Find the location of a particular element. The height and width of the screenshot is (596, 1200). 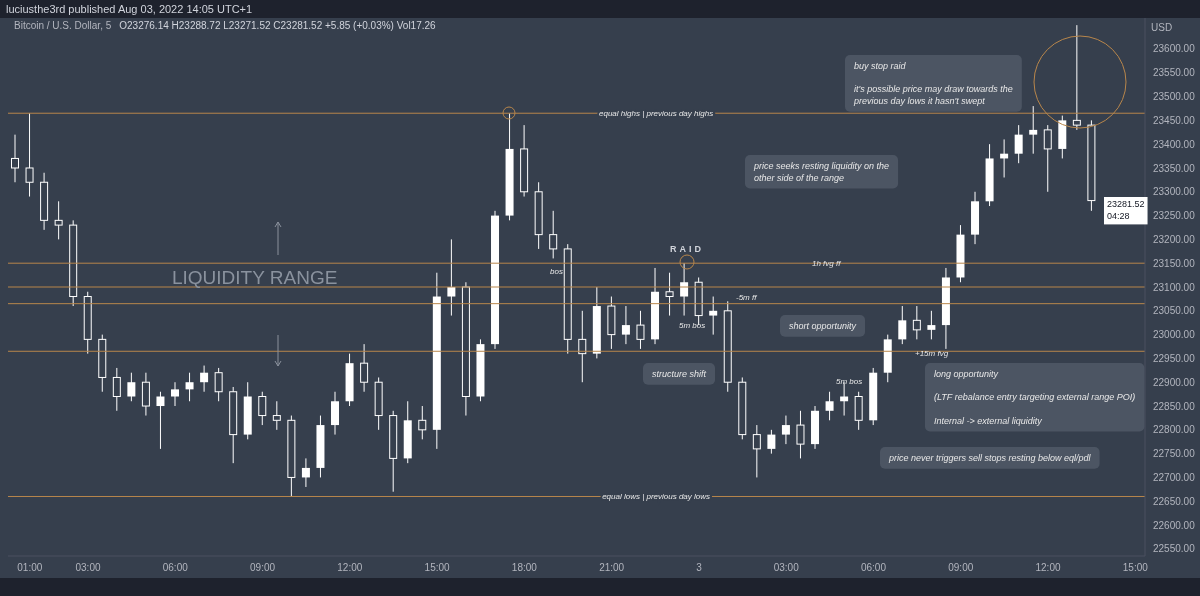

text: buy stop raid it's possible price may draw towards the previous day lows it hasn't swept is located at coordinates (933, 84).